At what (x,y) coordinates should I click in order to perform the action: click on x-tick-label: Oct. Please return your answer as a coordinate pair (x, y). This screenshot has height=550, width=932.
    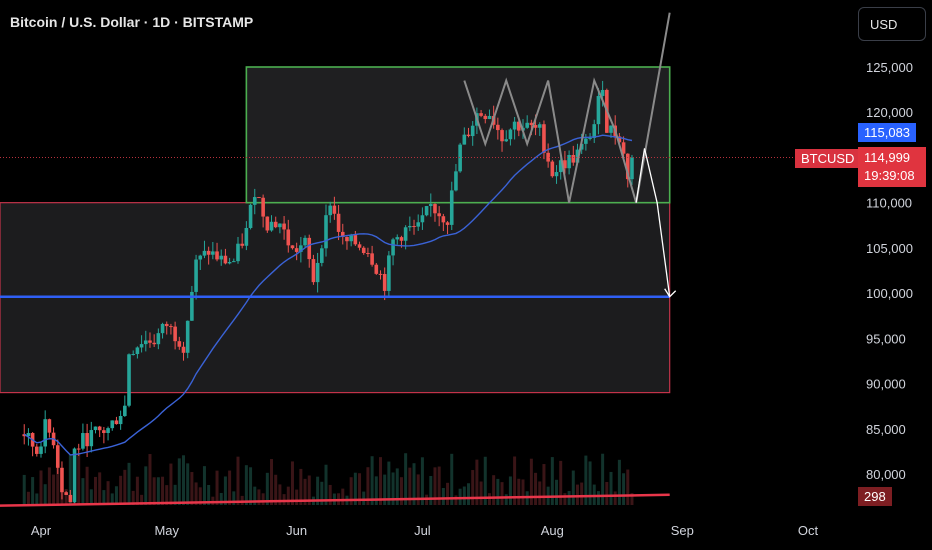
    Looking at the image, I should click on (808, 530).